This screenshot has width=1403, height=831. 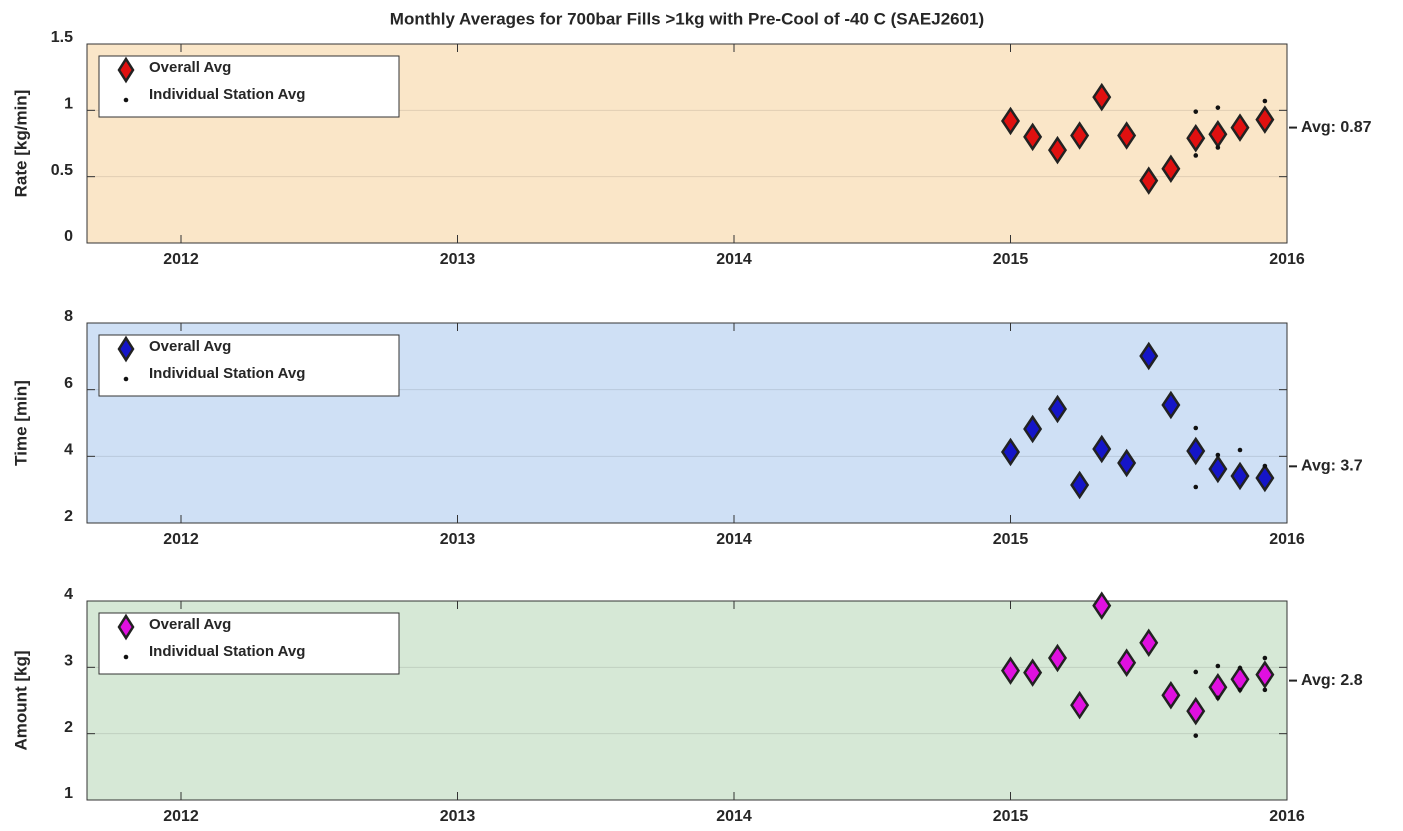 What do you see at coordinates (62, 37) in the screenshot?
I see `y-tick-label: 1.5` at bounding box center [62, 37].